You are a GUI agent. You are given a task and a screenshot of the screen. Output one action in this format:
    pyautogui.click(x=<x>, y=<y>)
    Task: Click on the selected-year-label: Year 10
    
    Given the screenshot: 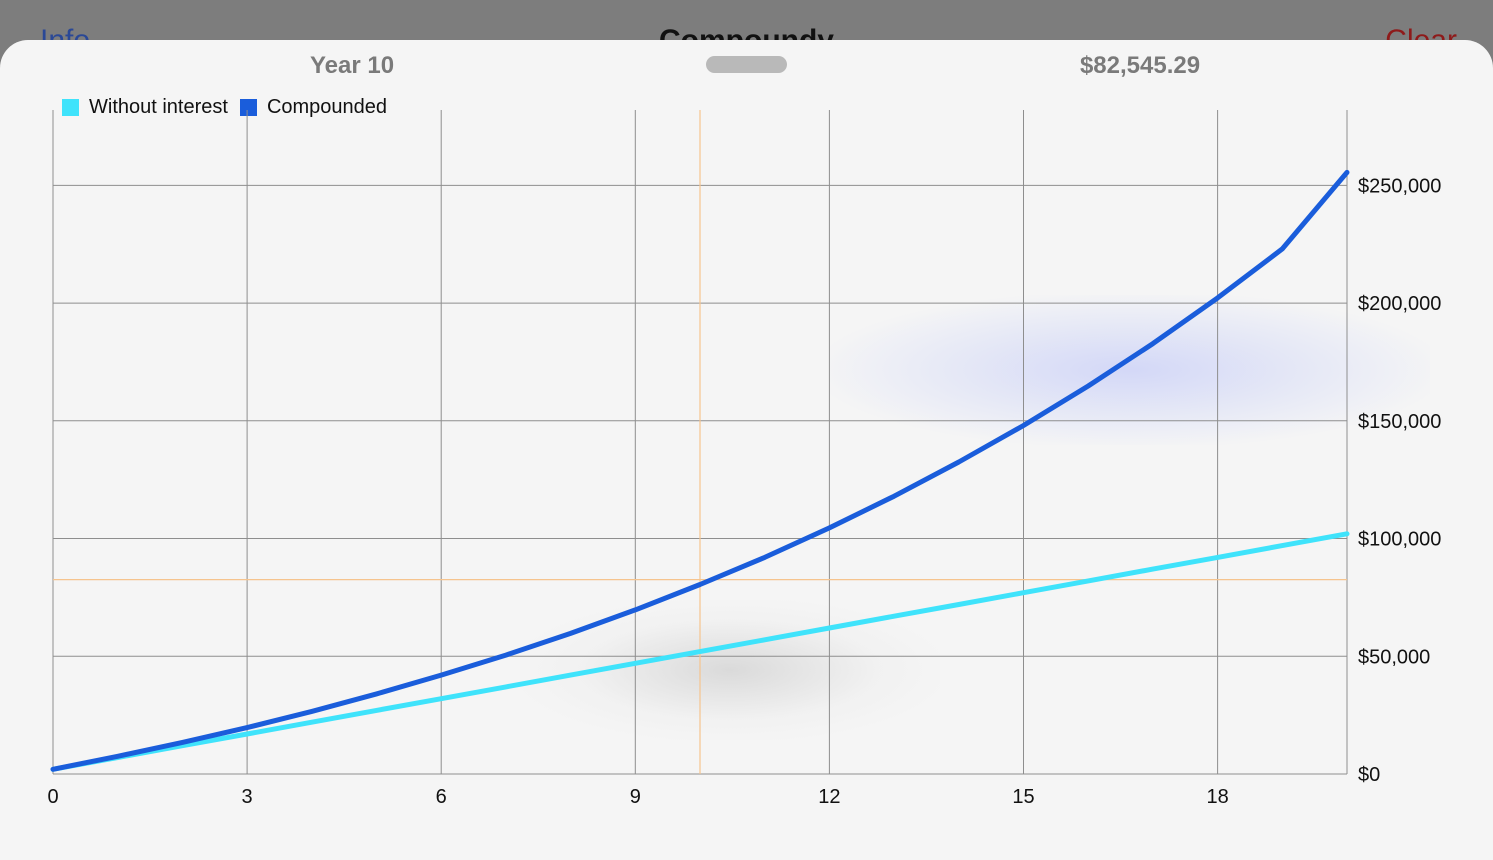 What is the action you would take?
    pyautogui.click(x=352, y=65)
    